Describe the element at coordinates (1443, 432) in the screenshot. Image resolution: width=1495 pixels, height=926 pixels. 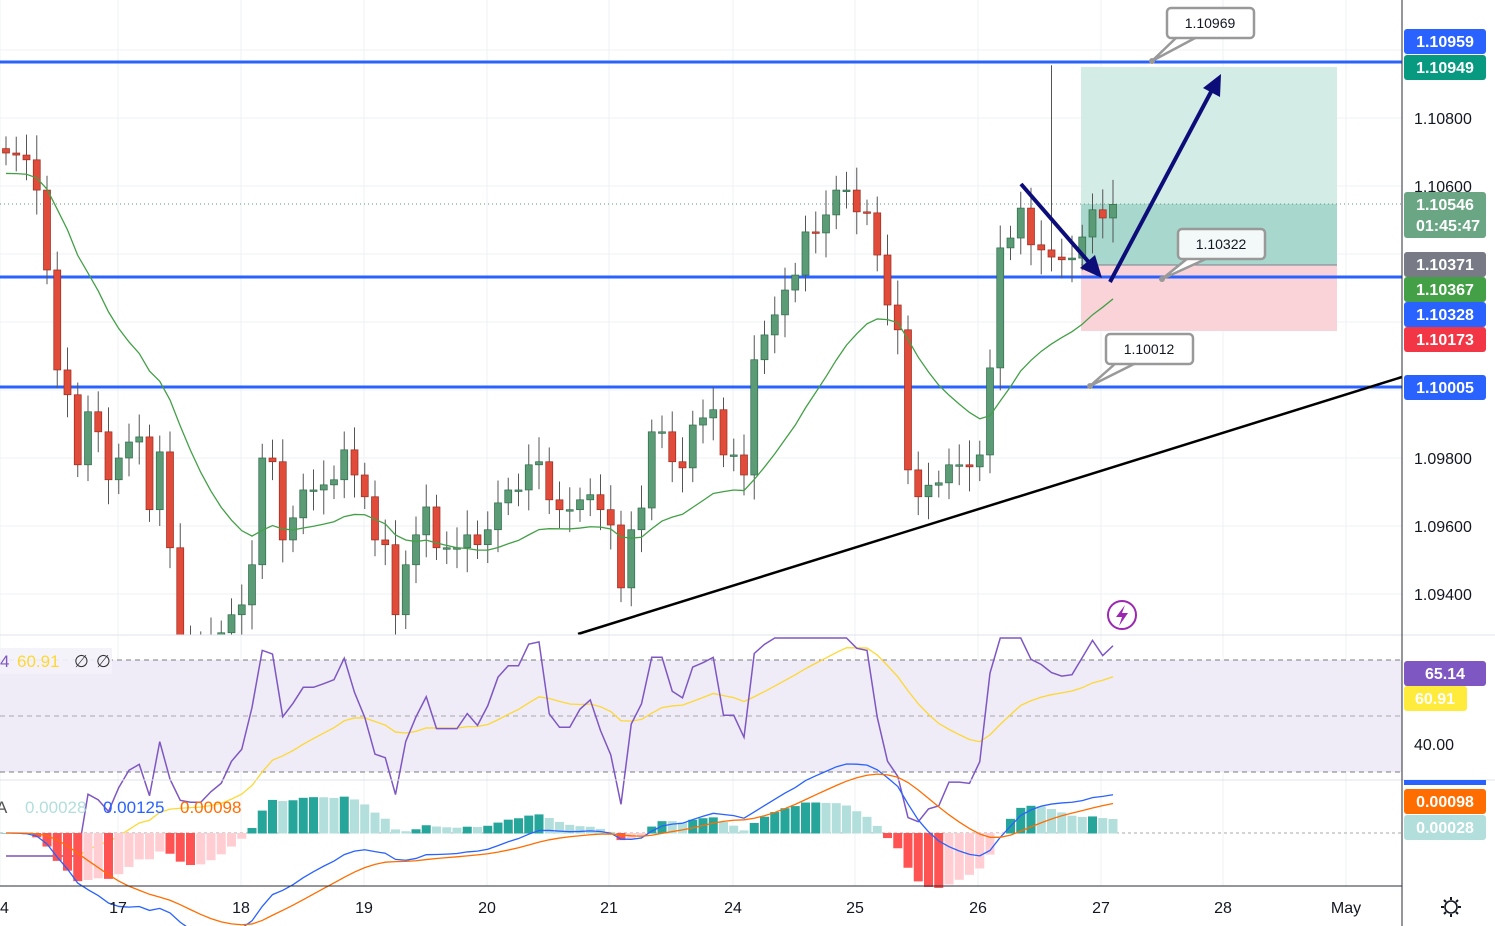
I see `price-axis: 1.10800 1.10600 1.09800 1.09600 1.09400 40.00` at that location.